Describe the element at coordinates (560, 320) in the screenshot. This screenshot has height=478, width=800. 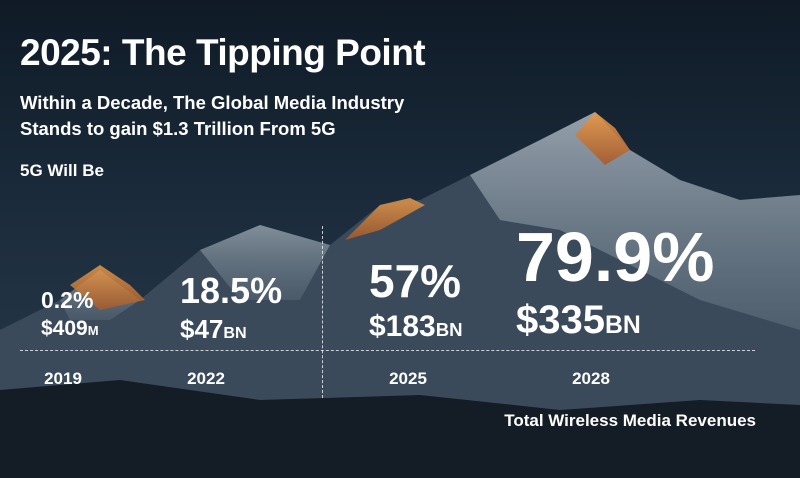
I see `amount-value: $335` at that location.